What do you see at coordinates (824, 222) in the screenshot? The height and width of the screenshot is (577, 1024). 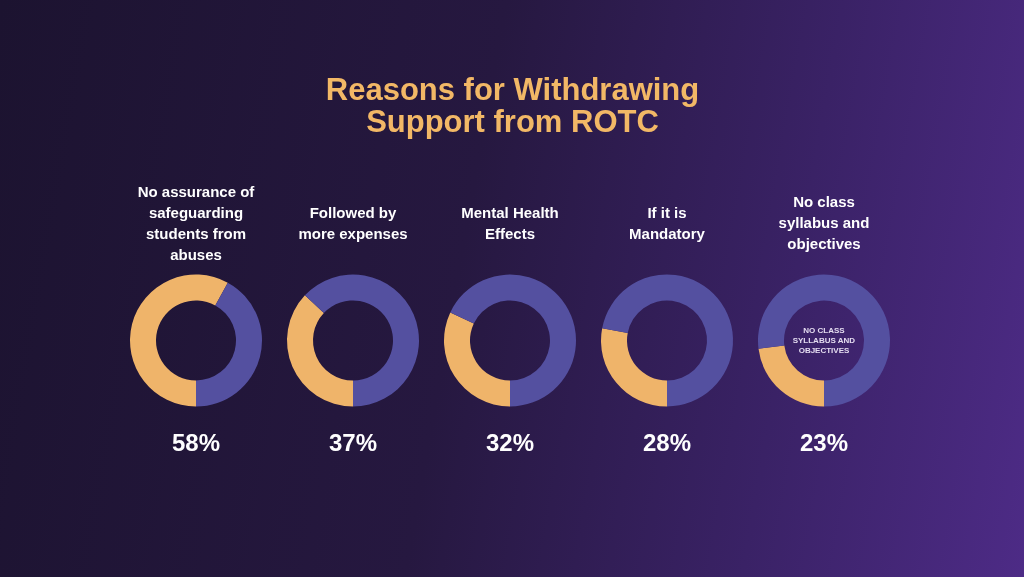 I see `chart-title: No class syllabus and objectives` at bounding box center [824, 222].